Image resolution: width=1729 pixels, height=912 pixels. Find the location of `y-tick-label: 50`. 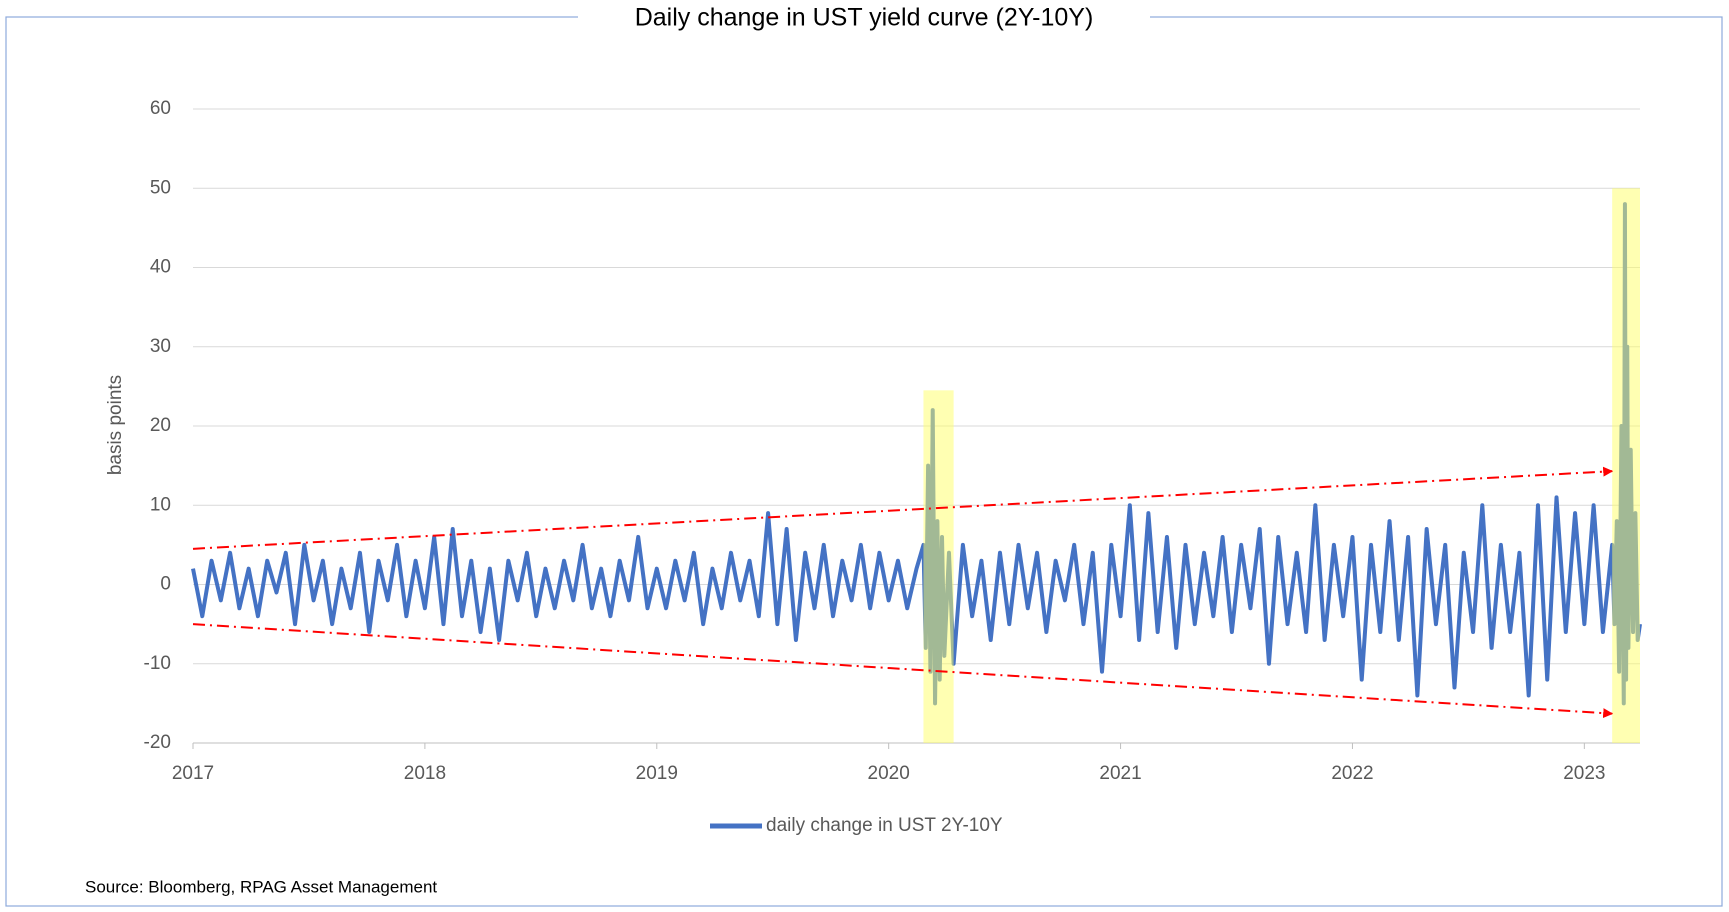

y-tick-label: 50 is located at coordinates (160, 187).